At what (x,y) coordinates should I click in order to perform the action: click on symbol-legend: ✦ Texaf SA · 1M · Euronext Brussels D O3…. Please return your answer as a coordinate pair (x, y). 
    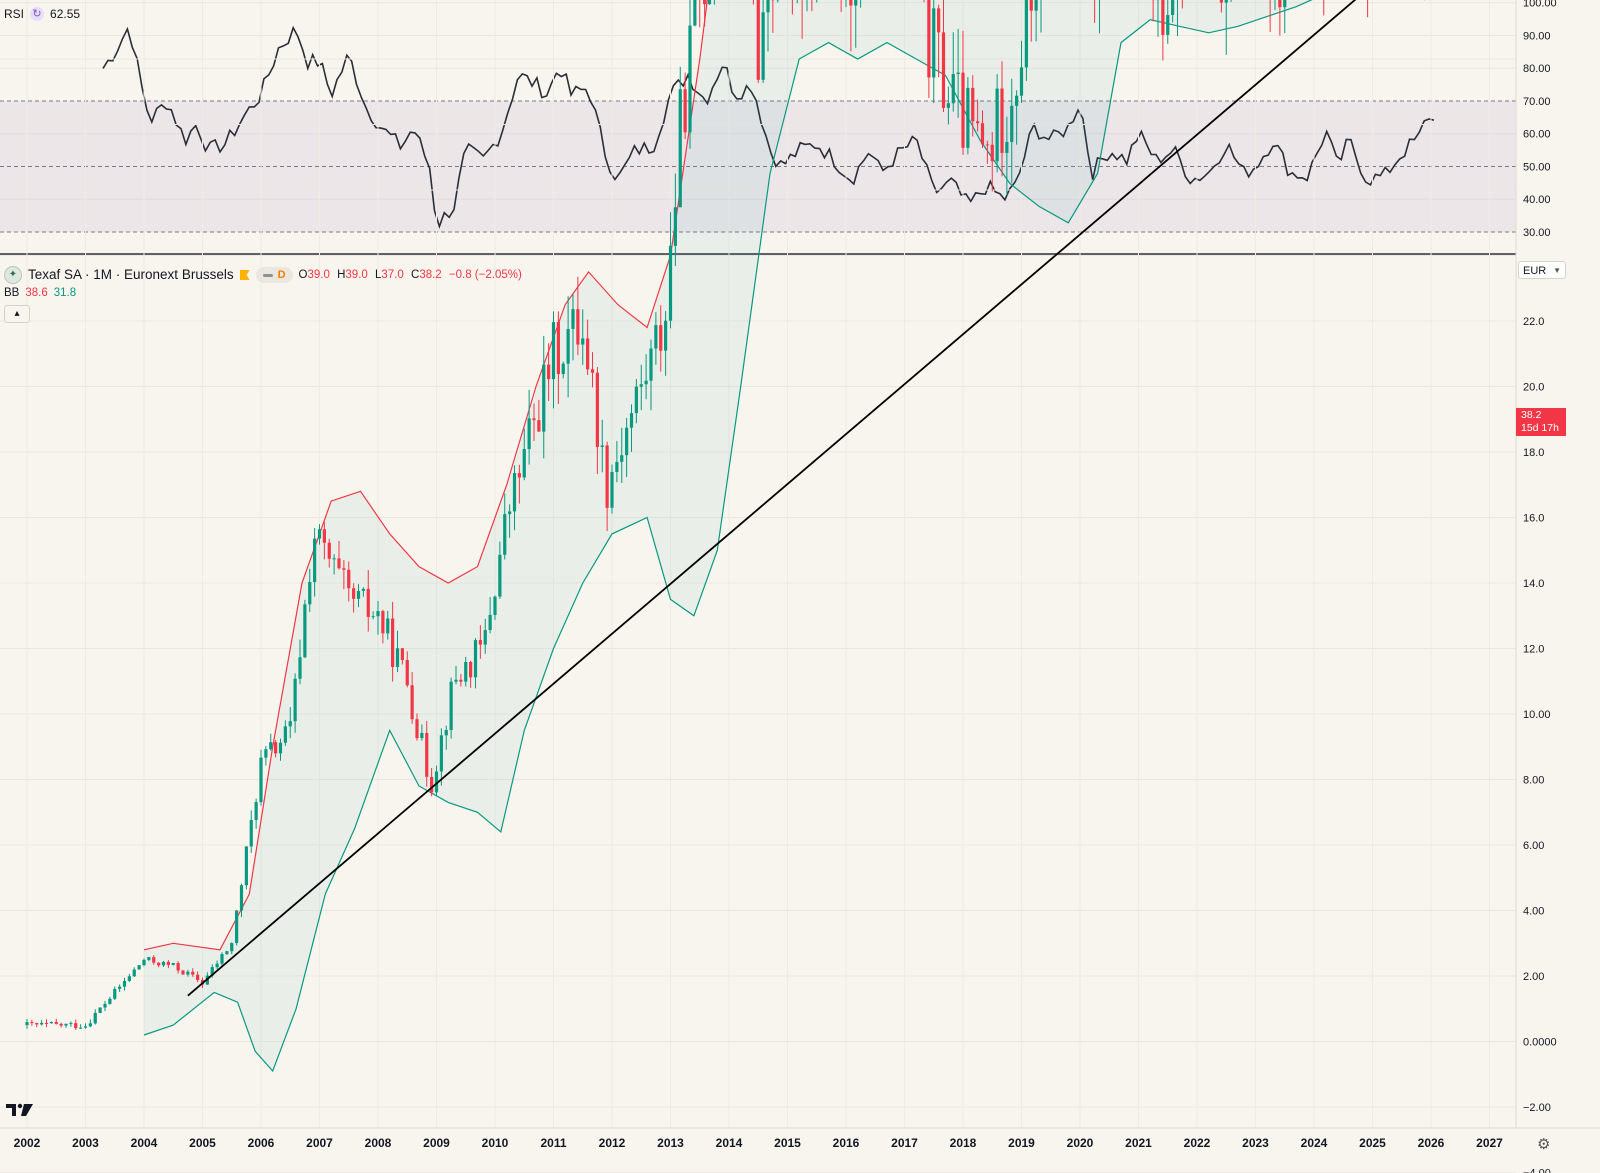
    Looking at the image, I should click on (265, 275).